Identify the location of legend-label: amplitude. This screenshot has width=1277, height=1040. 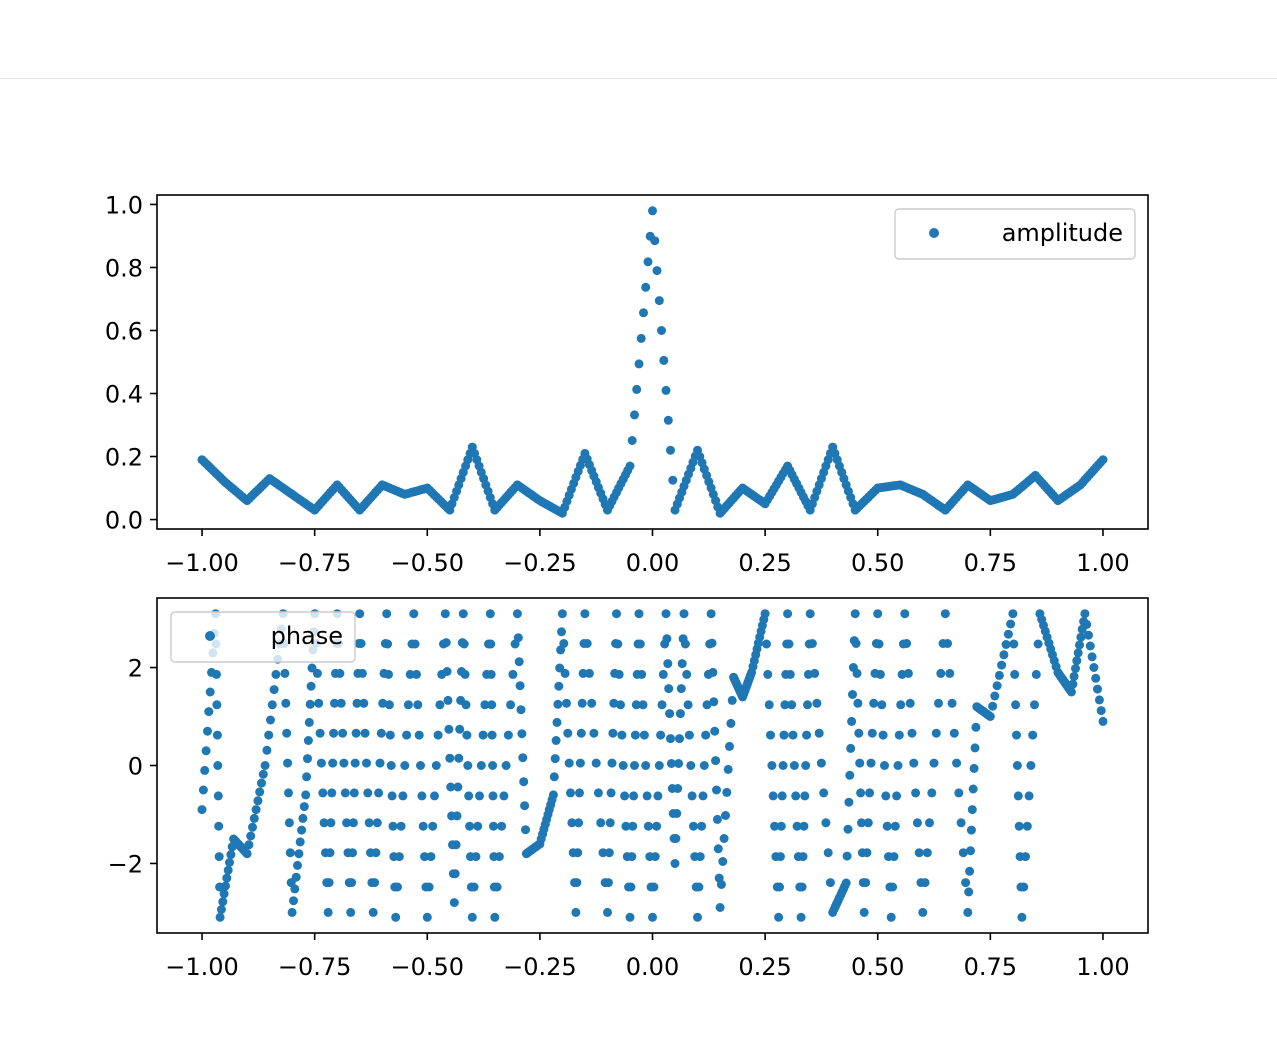
(1062, 233).